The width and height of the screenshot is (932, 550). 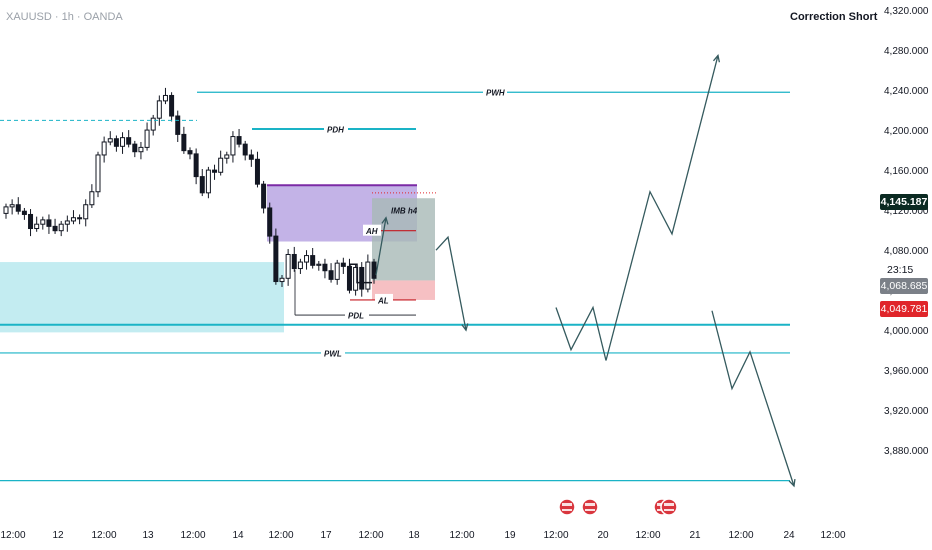 I want to click on demand-zone, so click(x=142, y=297).